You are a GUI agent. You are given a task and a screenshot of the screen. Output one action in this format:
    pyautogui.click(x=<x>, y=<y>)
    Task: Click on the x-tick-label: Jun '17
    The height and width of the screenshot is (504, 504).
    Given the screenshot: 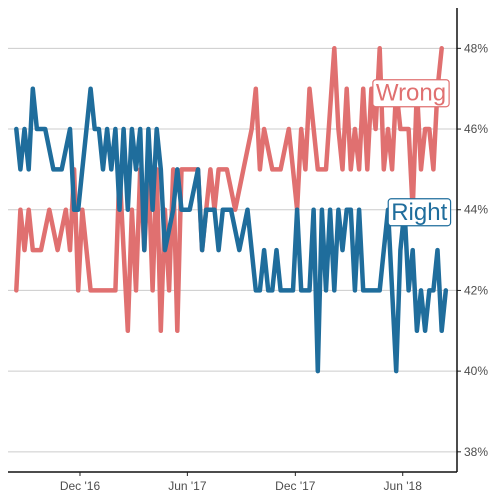 What is the action you would take?
    pyautogui.click(x=187, y=486)
    